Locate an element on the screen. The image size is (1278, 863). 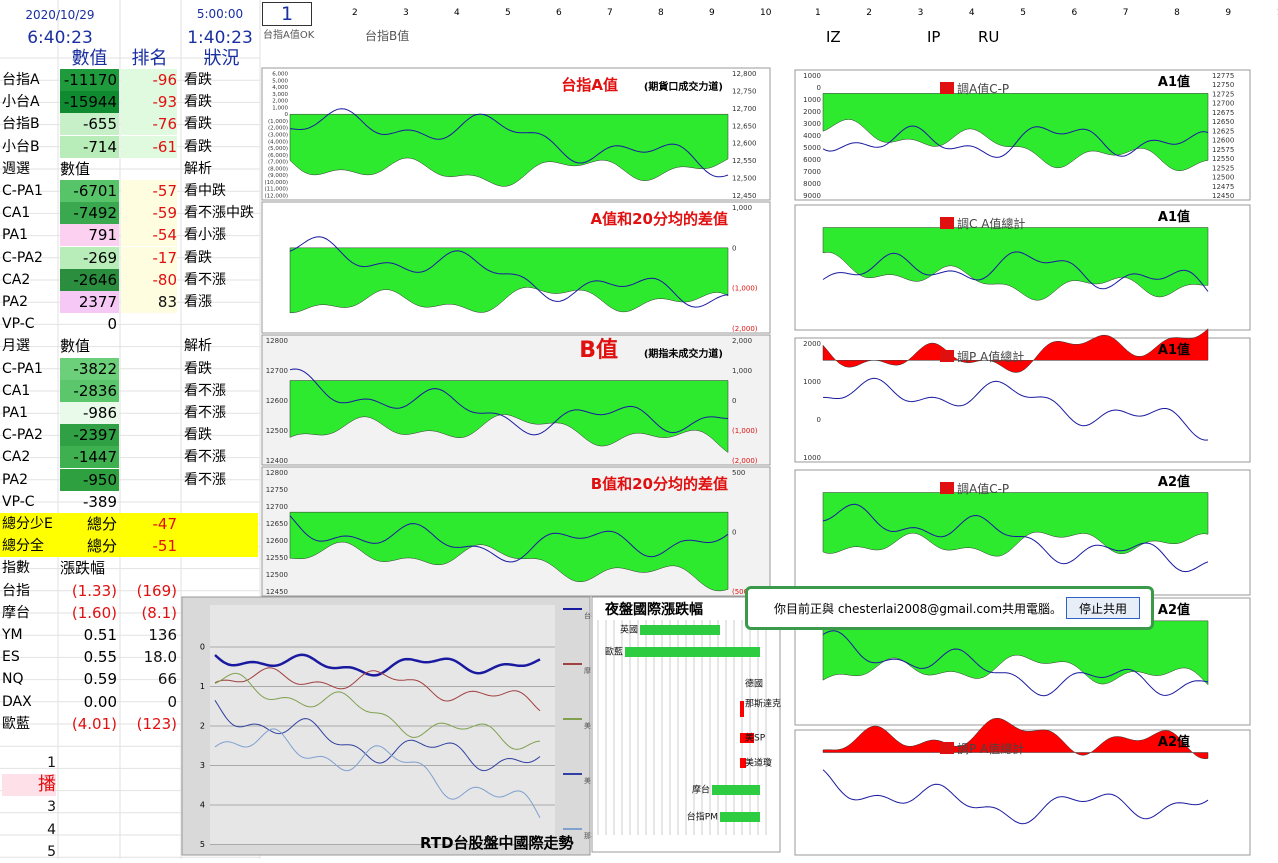
y2-tick-label: 12750 is located at coordinates (1223, 85).